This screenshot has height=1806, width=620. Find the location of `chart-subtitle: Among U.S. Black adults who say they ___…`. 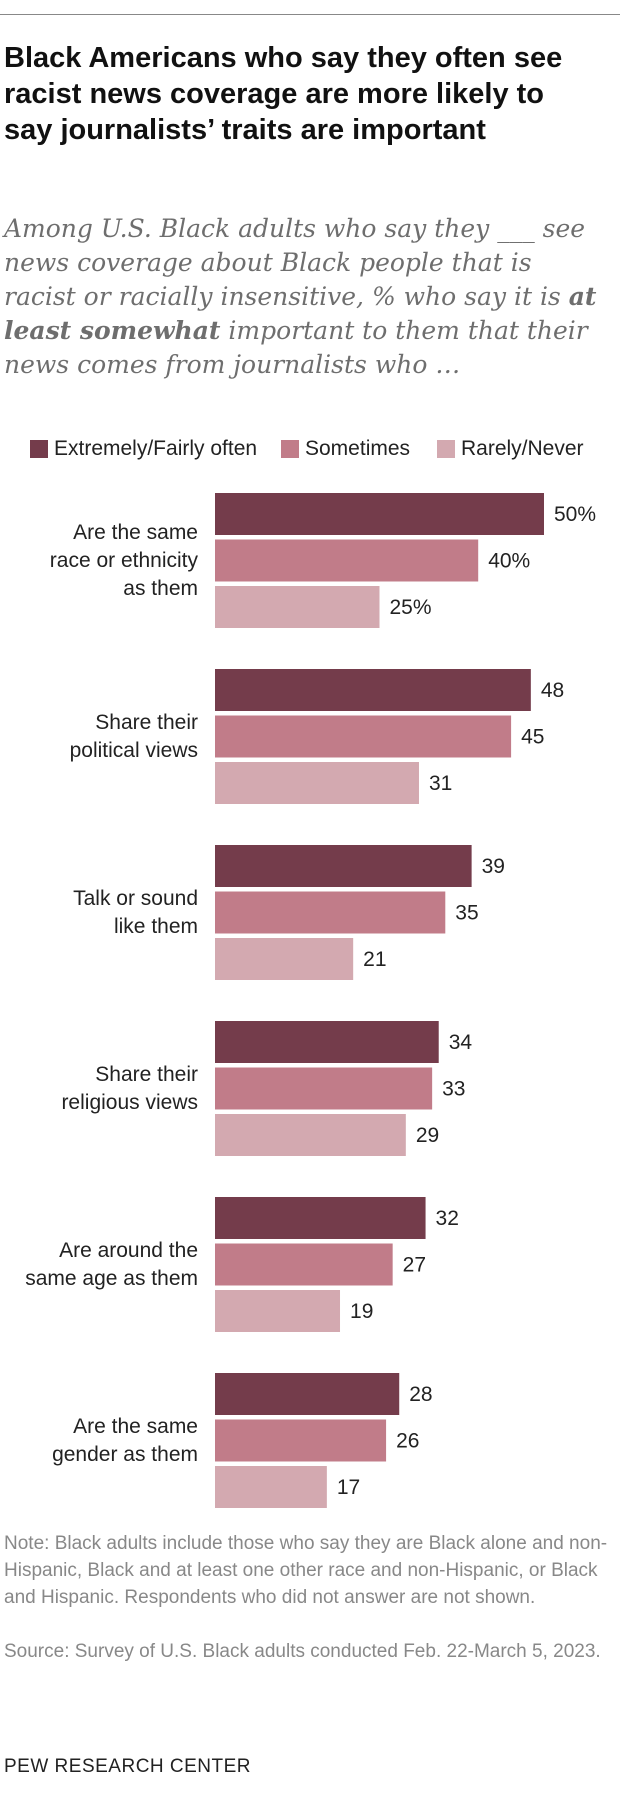

chart-subtitle: Among U.S. Black adults who say they ___… is located at coordinates (304, 297).